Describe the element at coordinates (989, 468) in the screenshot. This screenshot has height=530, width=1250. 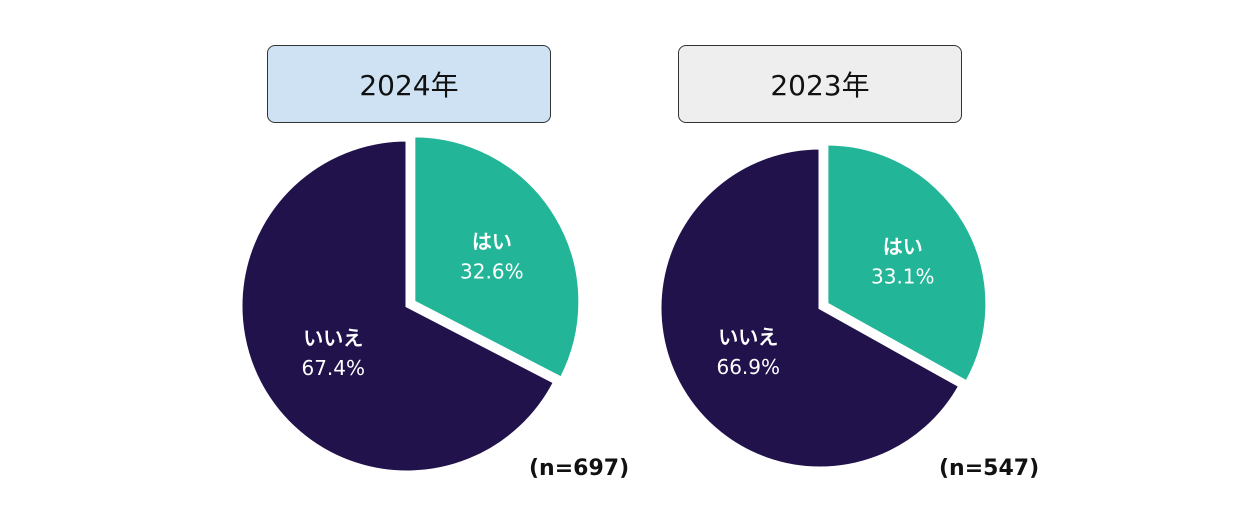
I see `sample-size-2023: (n=547)` at that location.